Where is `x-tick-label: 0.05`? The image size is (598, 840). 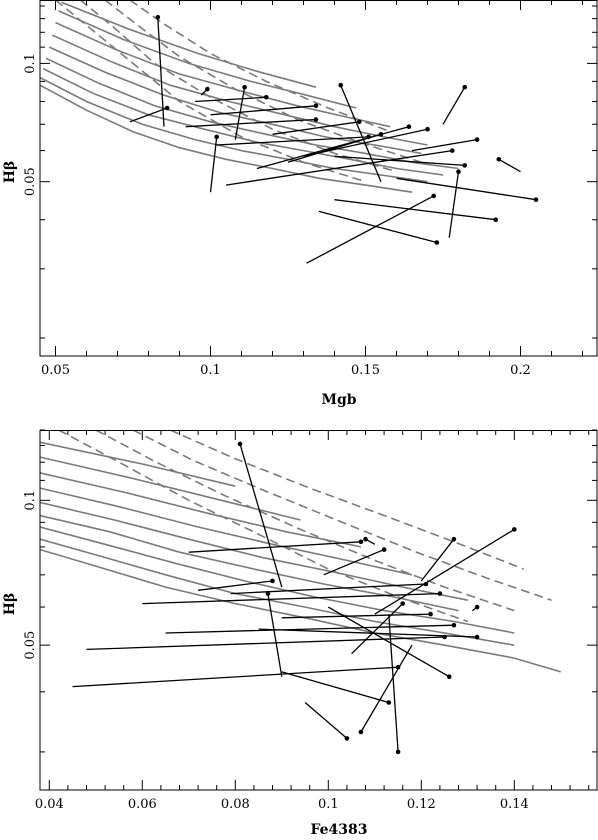 x-tick-label: 0.05 is located at coordinates (55, 370).